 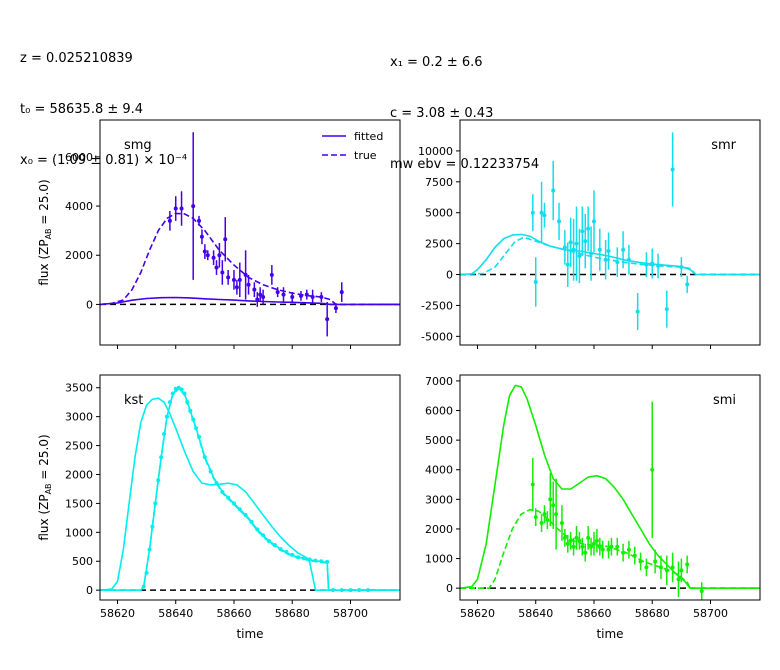 What do you see at coordinates (365, 155) in the screenshot?
I see `legend-label-true: true` at bounding box center [365, 155].